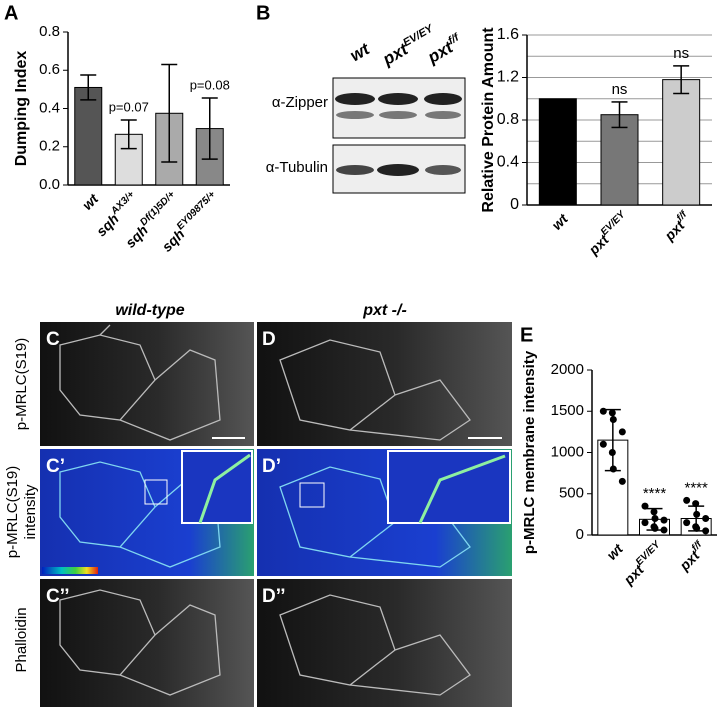  I want to click on annotation: p=0.07, so click(129, 106).